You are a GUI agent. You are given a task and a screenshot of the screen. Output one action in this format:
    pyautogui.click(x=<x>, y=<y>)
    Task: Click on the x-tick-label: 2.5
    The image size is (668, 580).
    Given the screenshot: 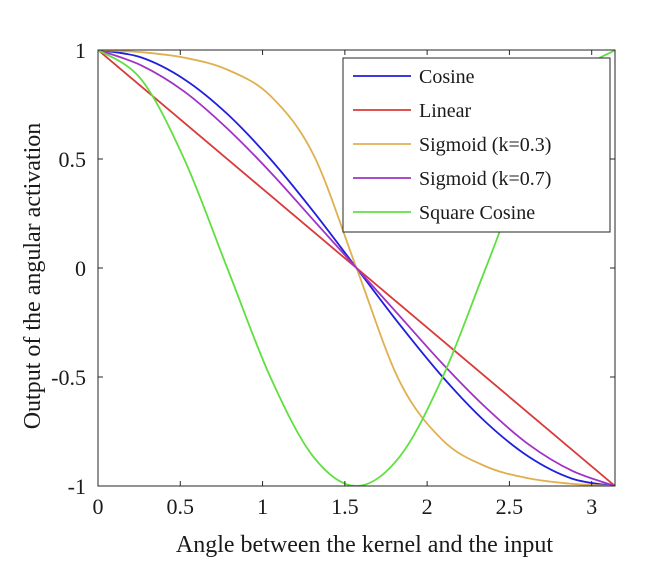 What is the action you would take?
    pyautogui.click(x=510, y=506)
    